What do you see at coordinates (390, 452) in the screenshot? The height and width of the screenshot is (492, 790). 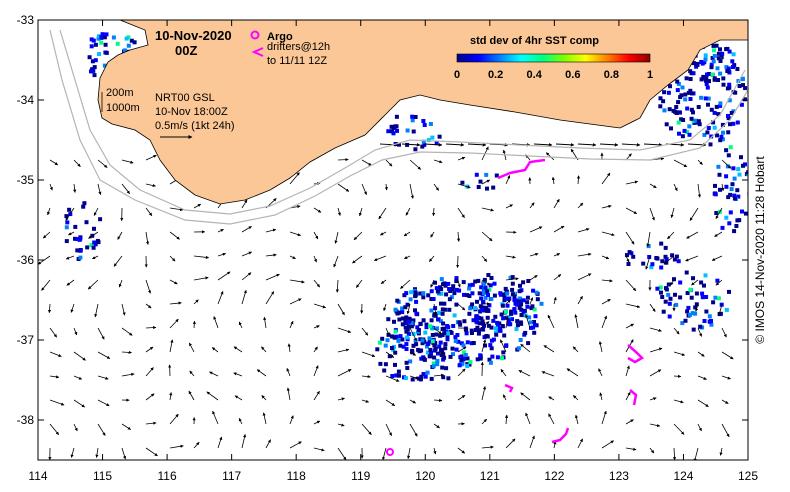 I see `argo-float-marker` at bounding box center [390, 452].